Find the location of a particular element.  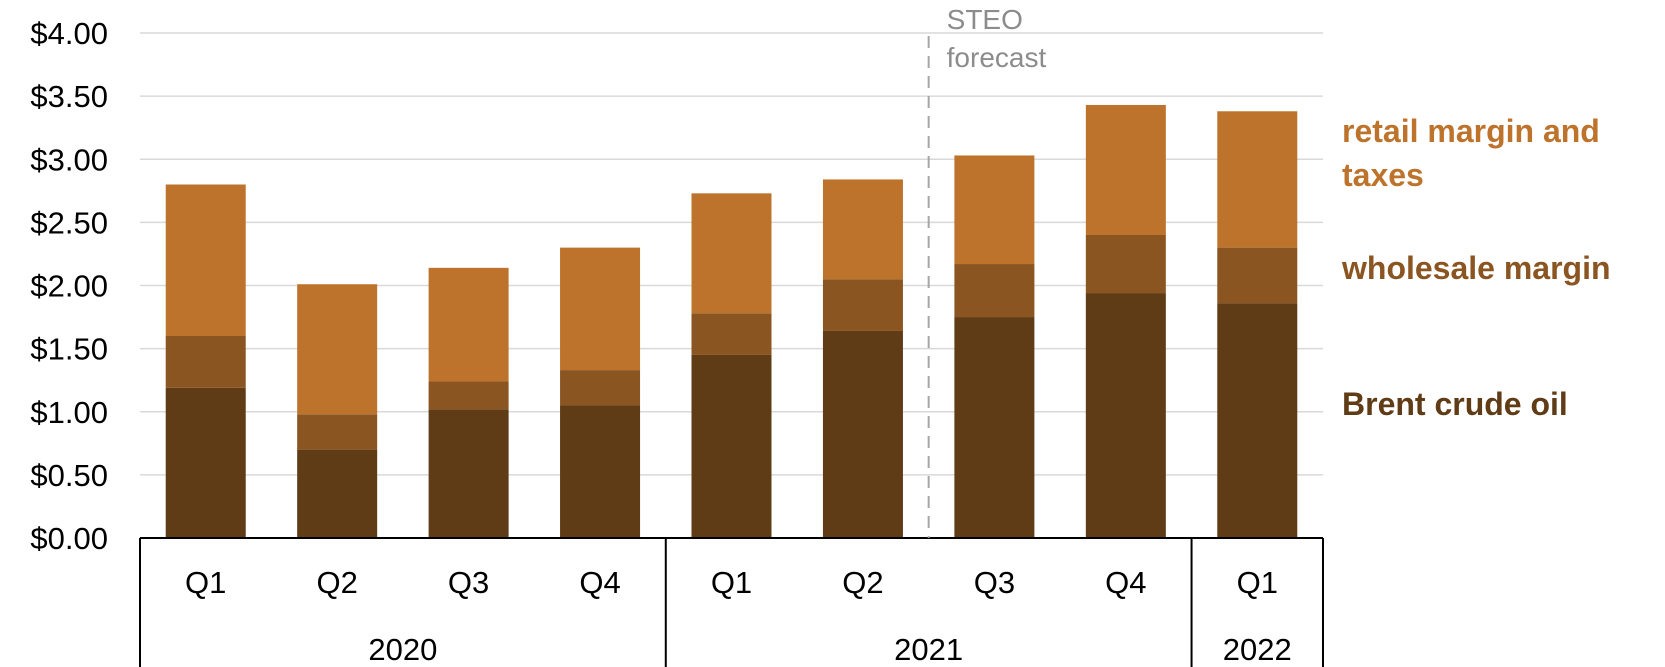

y-tick-label: $2.50 is located at coordinates (69, 222).